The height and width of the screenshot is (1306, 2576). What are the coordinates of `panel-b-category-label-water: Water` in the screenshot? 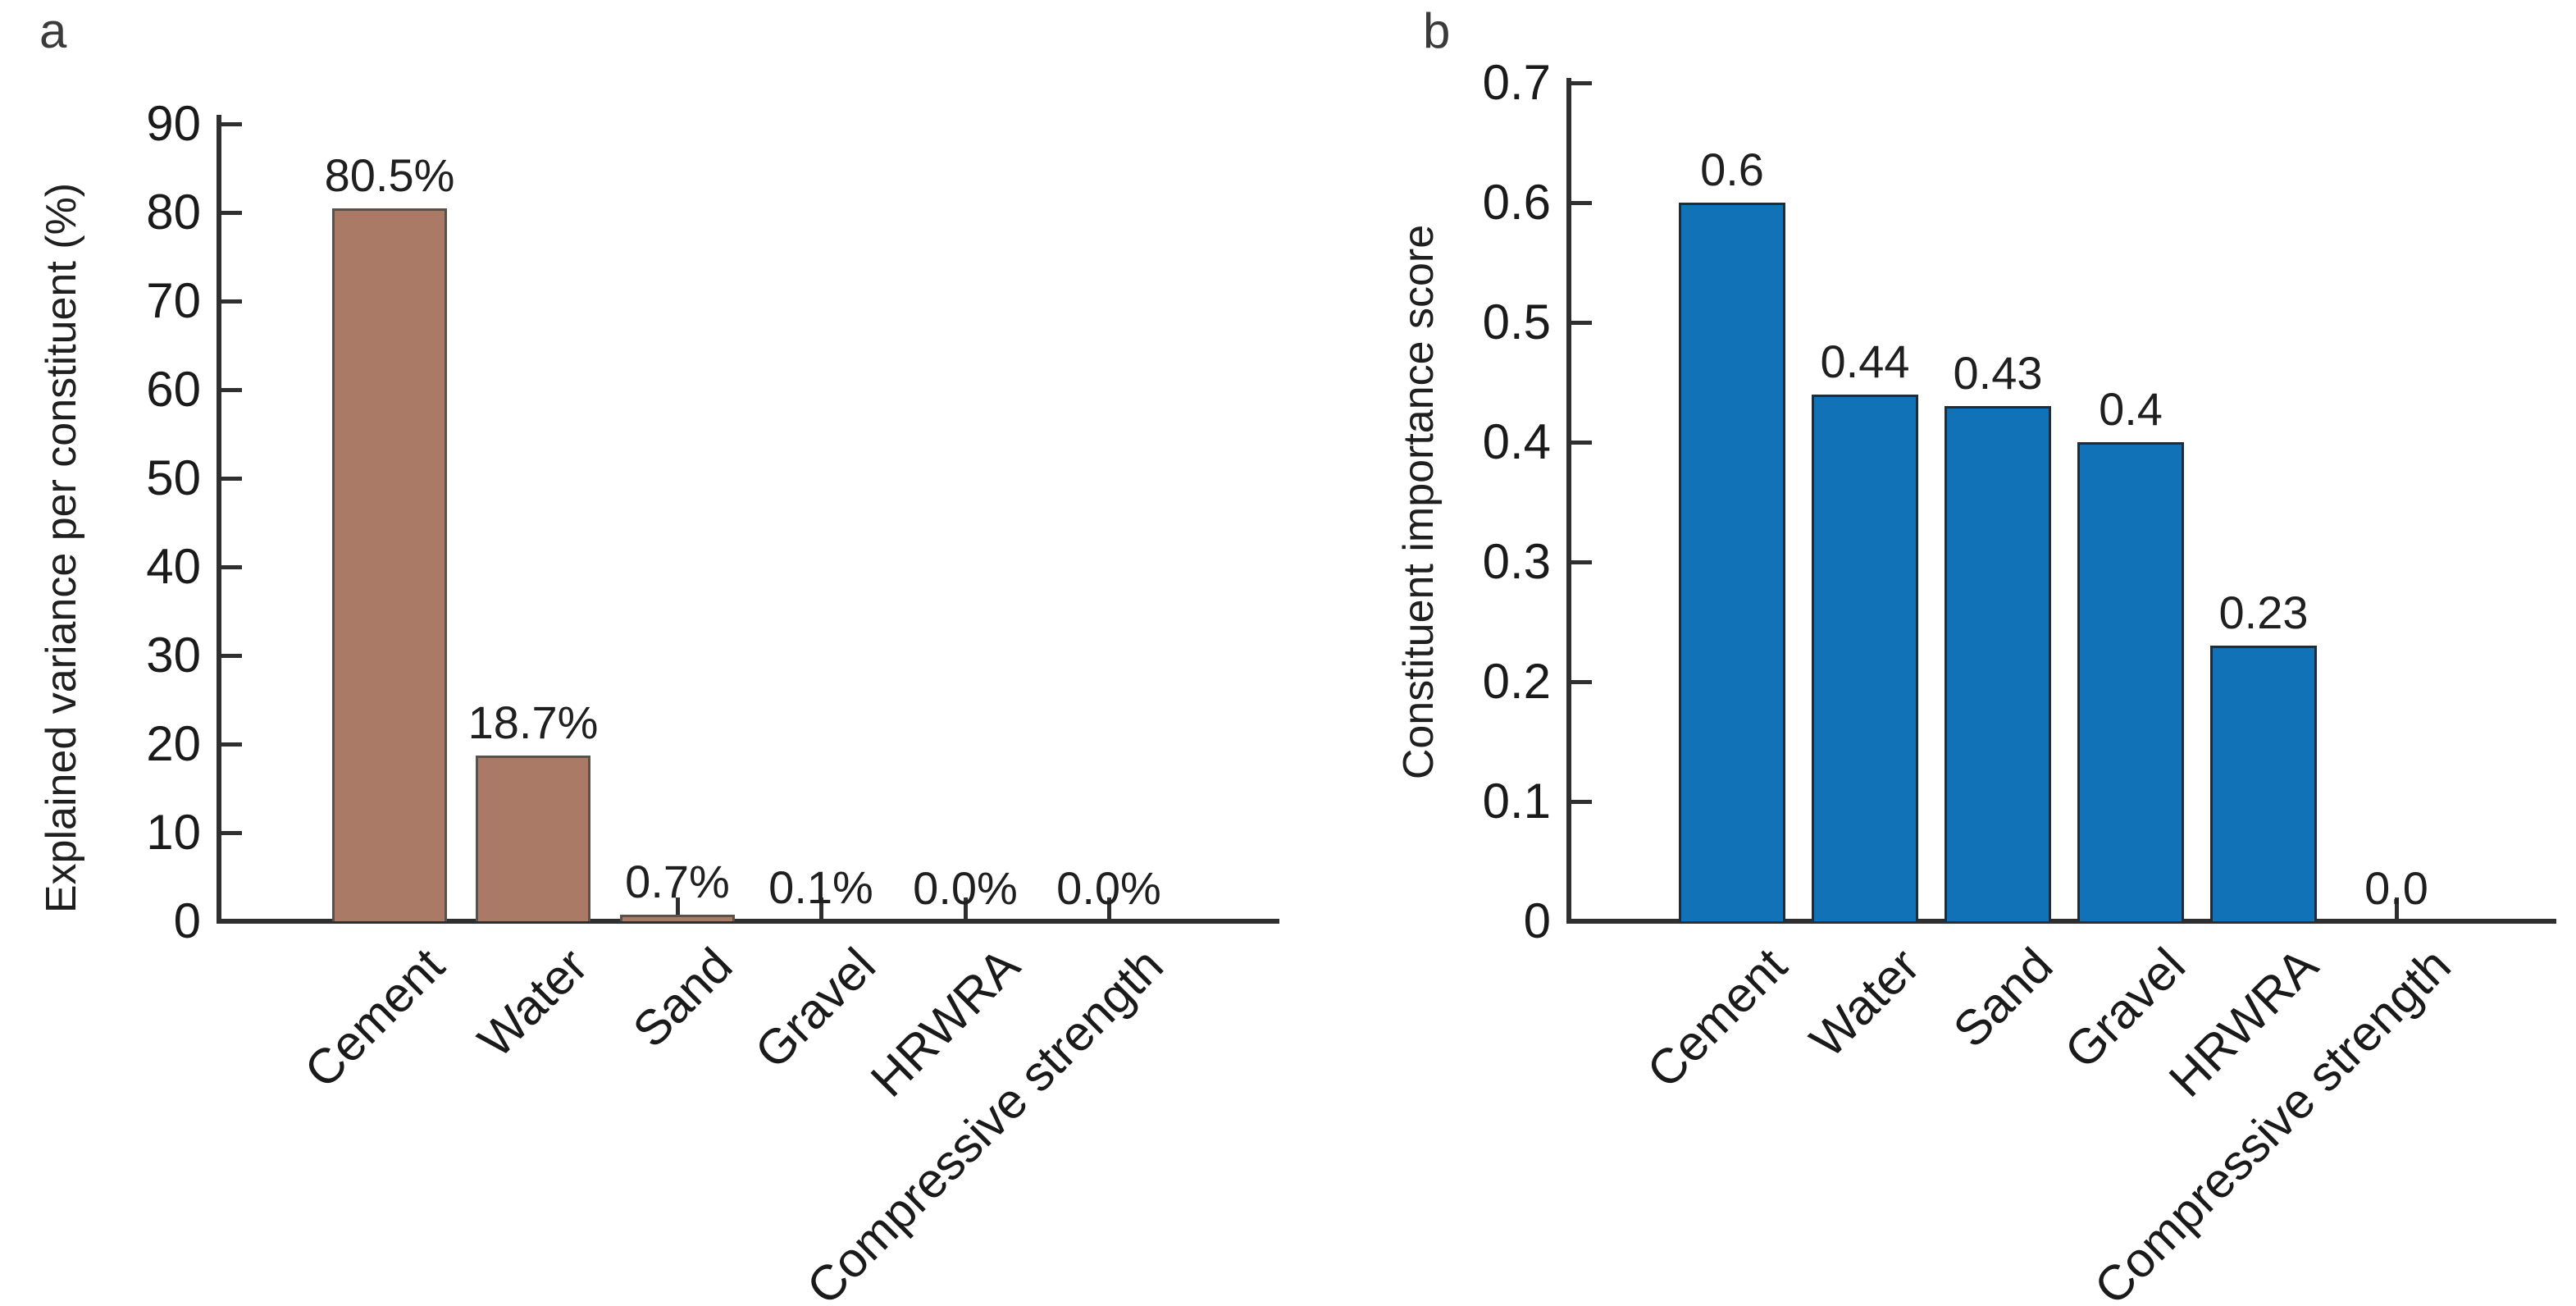 It's located at (1865, 1003).